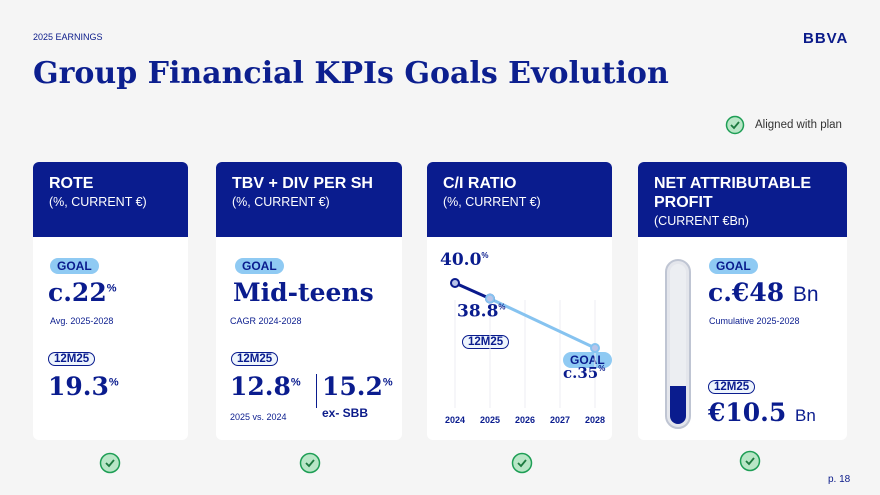  Describe the element at coordinates (82, 321) in the screenshot. I see `goal-note: Avg. 2025-2028` at that location.